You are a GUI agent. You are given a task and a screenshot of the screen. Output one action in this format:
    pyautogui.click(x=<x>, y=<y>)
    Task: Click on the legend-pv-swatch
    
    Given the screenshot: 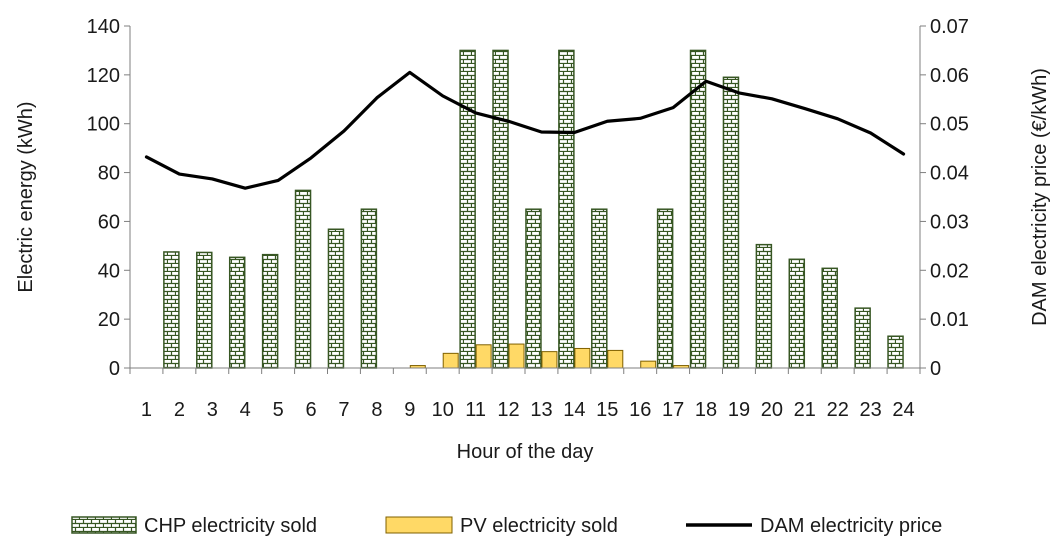 What is the action you would take?
    pyautogui.click(x=419, y=525)
    